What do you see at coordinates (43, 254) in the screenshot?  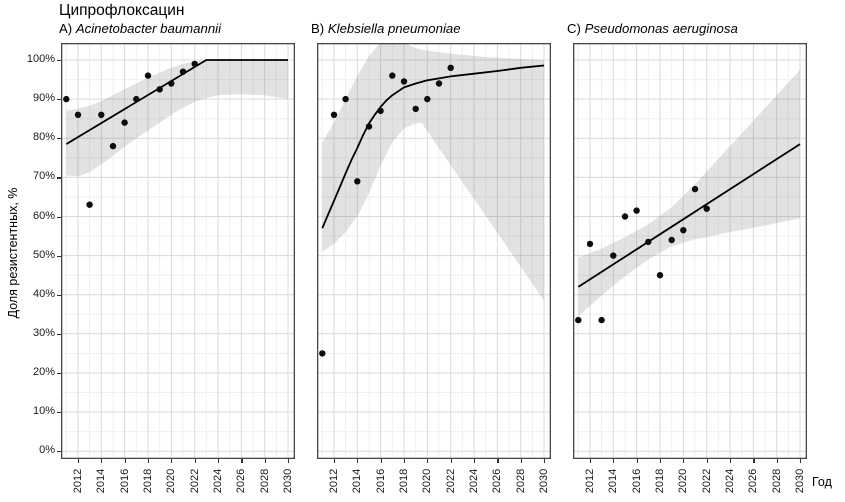 I see `y-tick-label: 50%` at bounding box center [43, 254].